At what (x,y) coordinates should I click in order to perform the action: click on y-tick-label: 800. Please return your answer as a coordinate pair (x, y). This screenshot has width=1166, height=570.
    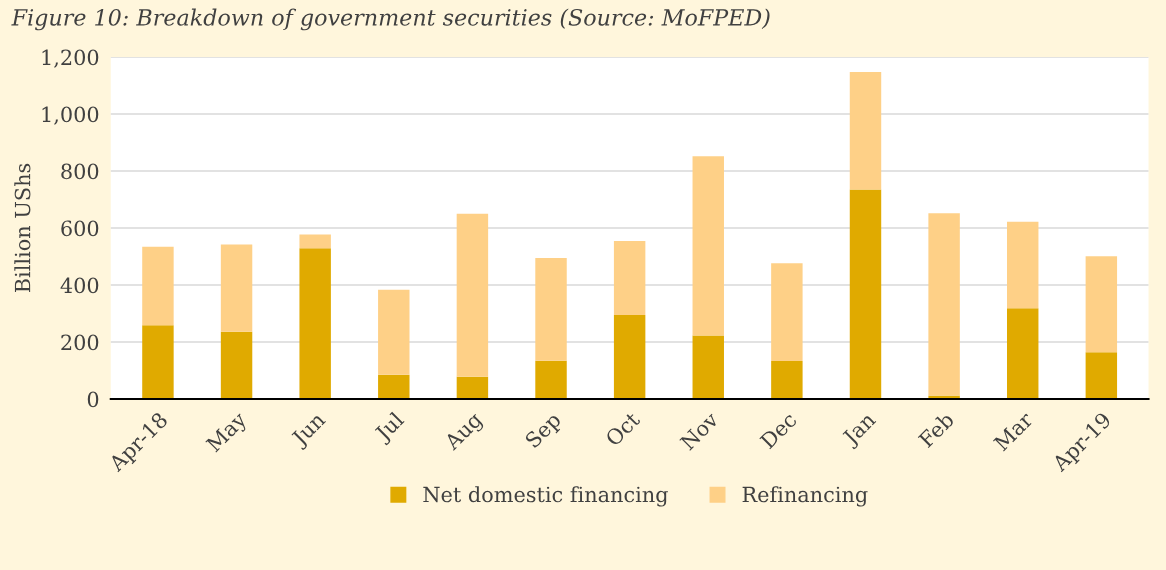
    Looking at the image, I should click on (80, 171).